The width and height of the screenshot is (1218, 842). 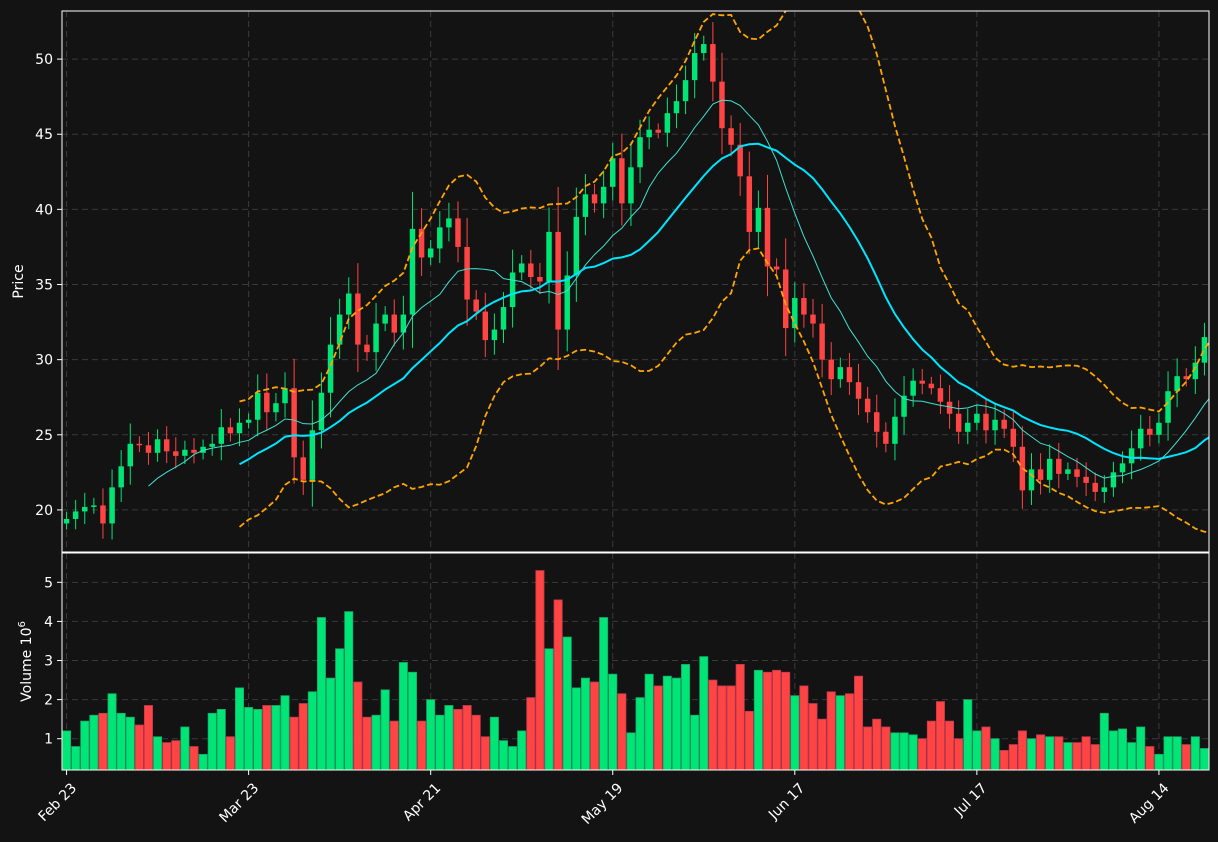 I want to click on volume-axis-label: Volume, so click(x=27, y=673).